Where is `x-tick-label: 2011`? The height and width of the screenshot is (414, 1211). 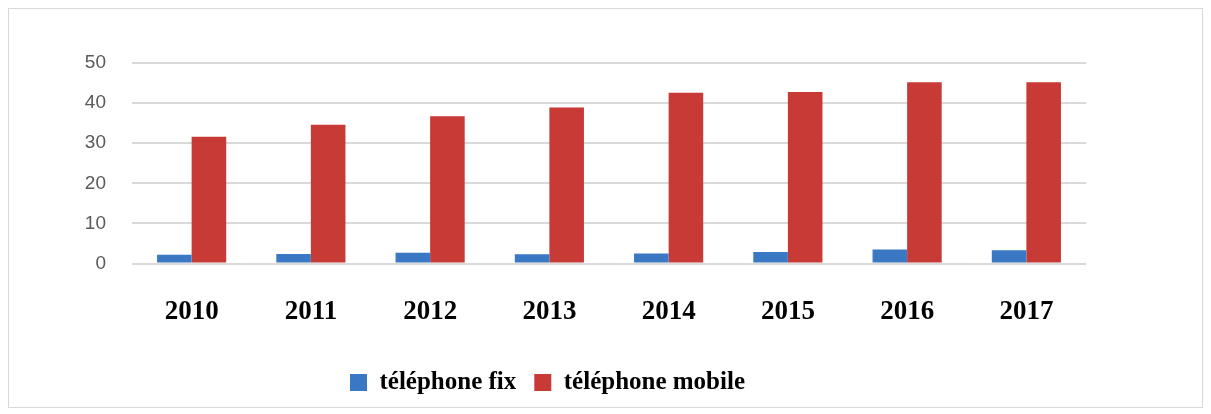 x-tick-label: 2011 is located at coordinates (311, 309).